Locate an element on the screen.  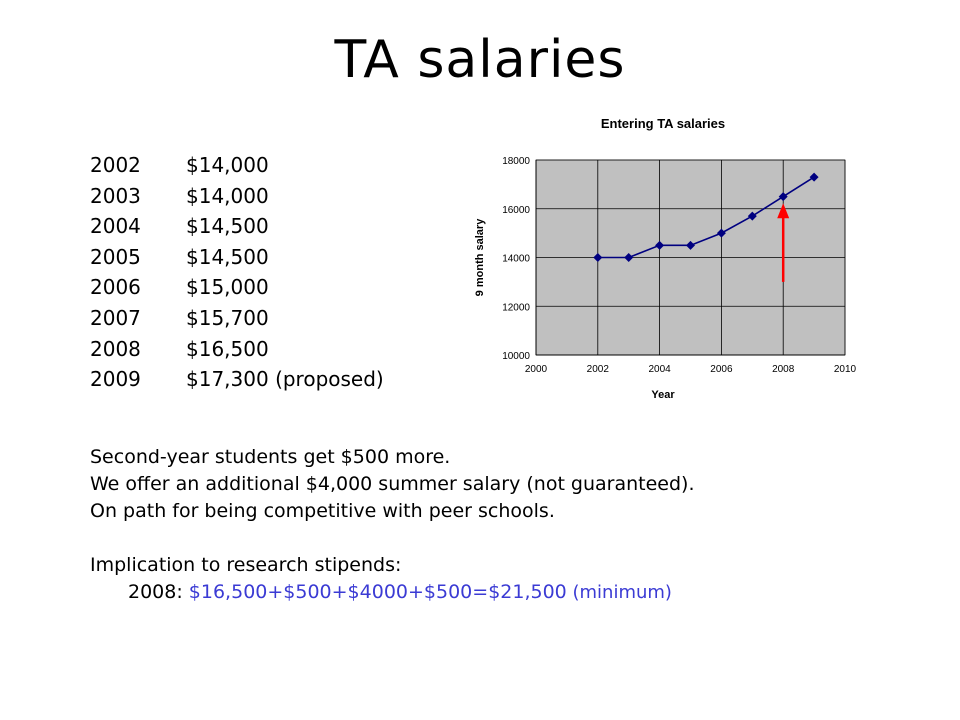
salary-row: 2005 $14,500 is located at coordinates (237, 257).